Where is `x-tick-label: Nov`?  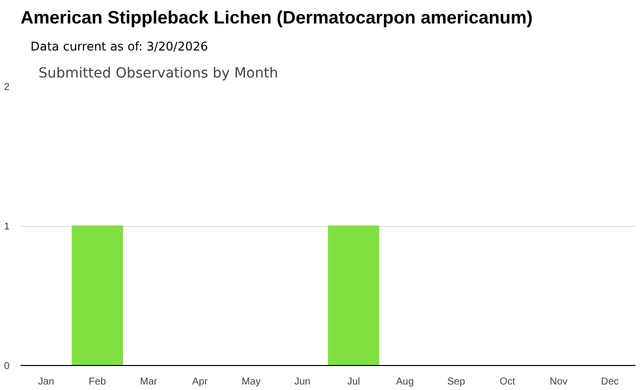 x-tick-label: Nov is located at coordinates (559, 382).